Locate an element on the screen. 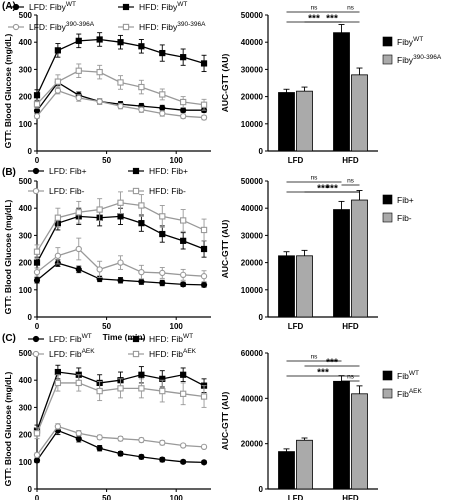 The width and height of the screenshot is (451, 500). bar-legend-label: FibAEK is located at coordinates (409, 393).